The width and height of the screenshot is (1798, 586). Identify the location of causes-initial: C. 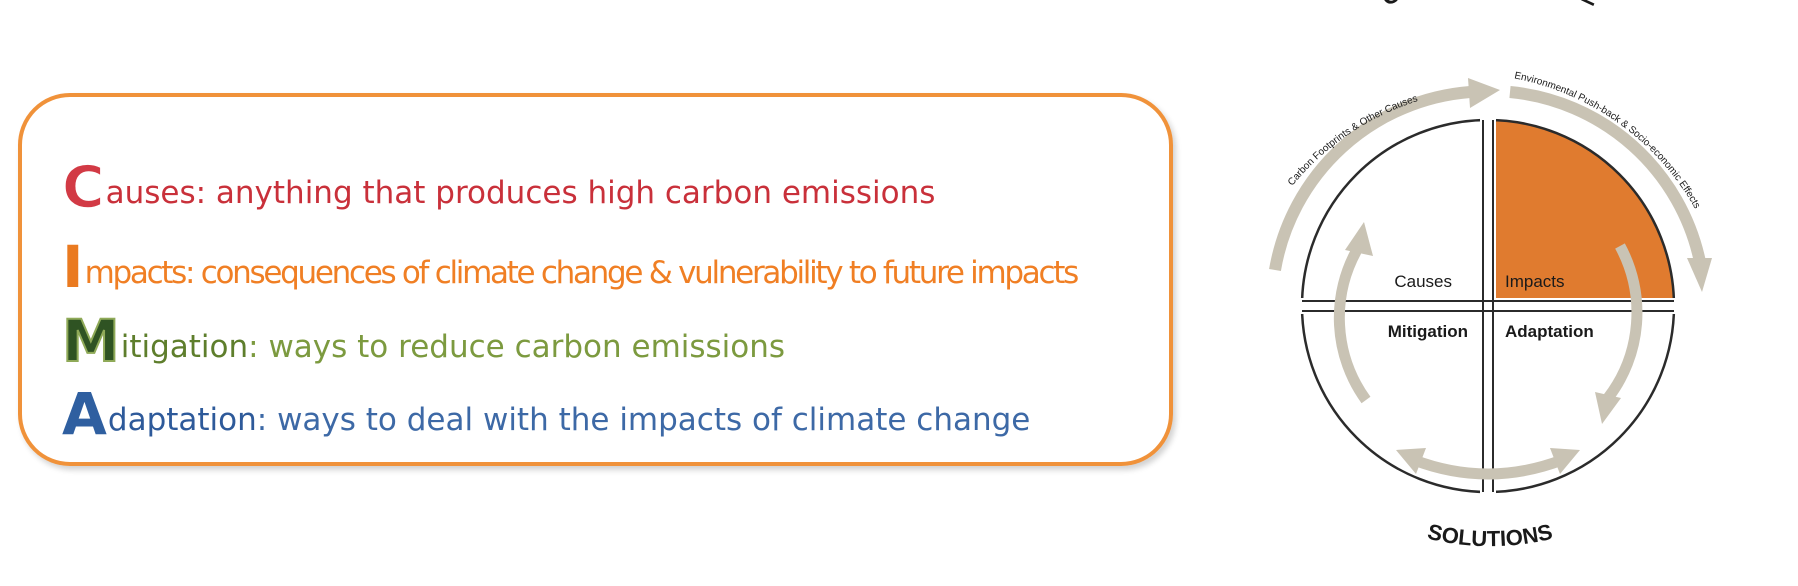
(83, 187).